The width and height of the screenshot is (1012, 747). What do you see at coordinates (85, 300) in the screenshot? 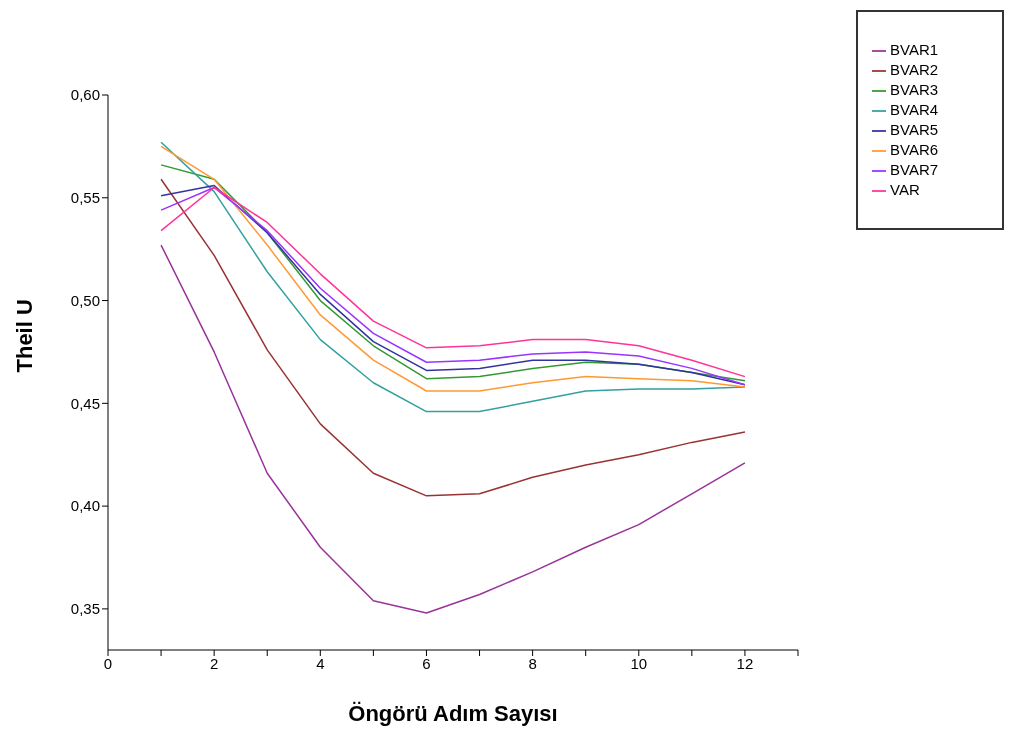
I see `y-tick-label: 0,50` at bounding box center [85, 300].